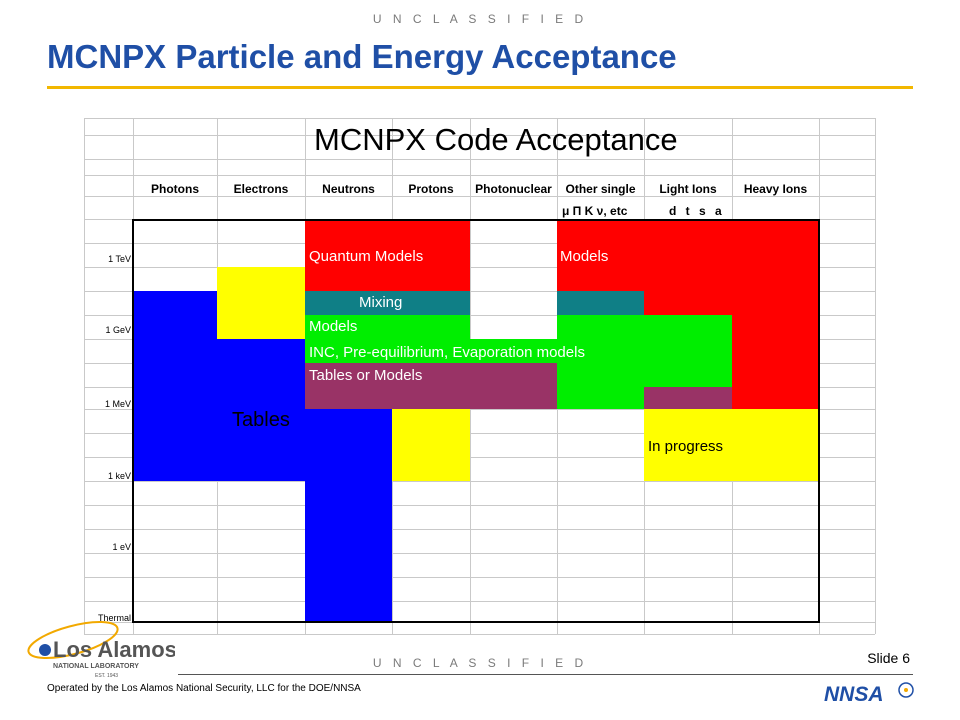  What do you see at coordinates (304, 445) in the screenshot?
I see `region-tables-gap` at bounding box center [304, 445].